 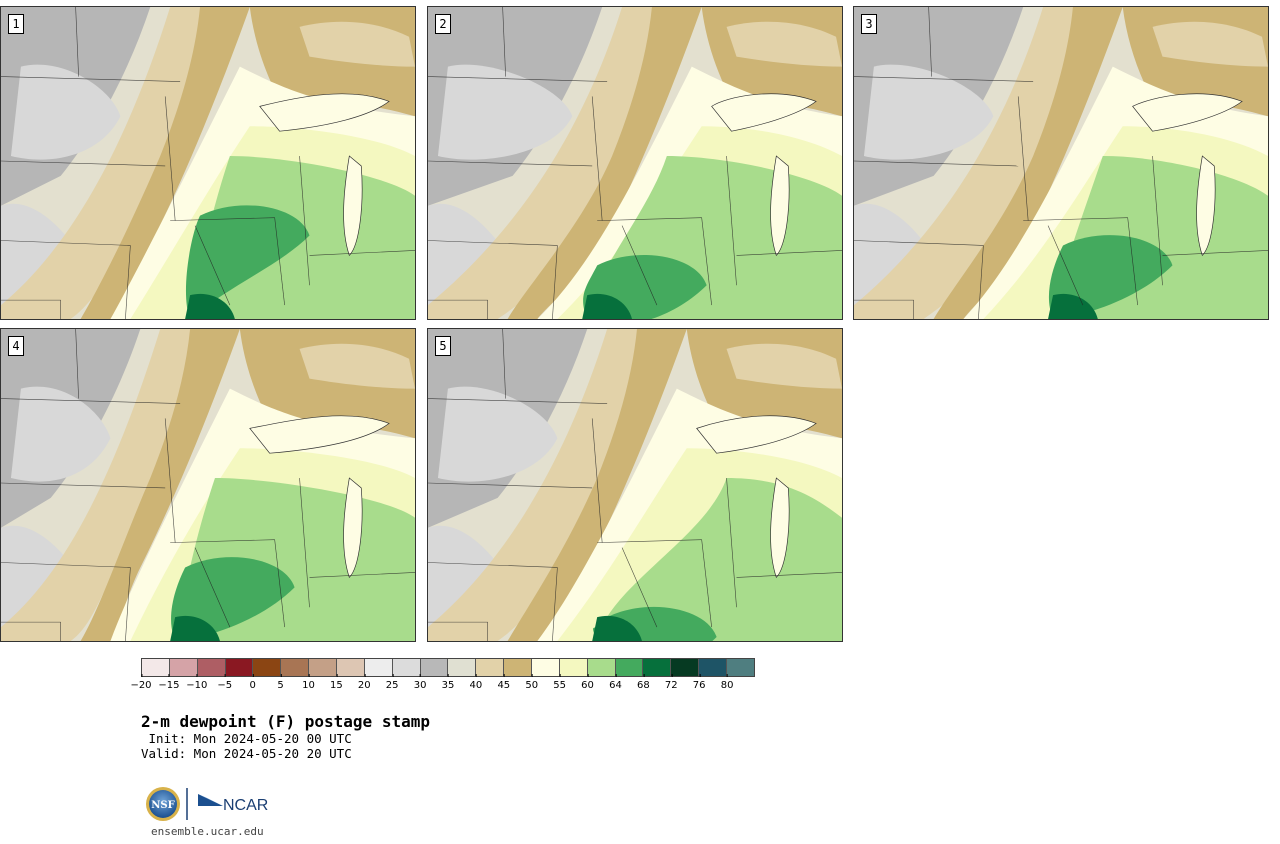 I want to click on colorbar-tick-label: 10, so click(x=308, y=682).